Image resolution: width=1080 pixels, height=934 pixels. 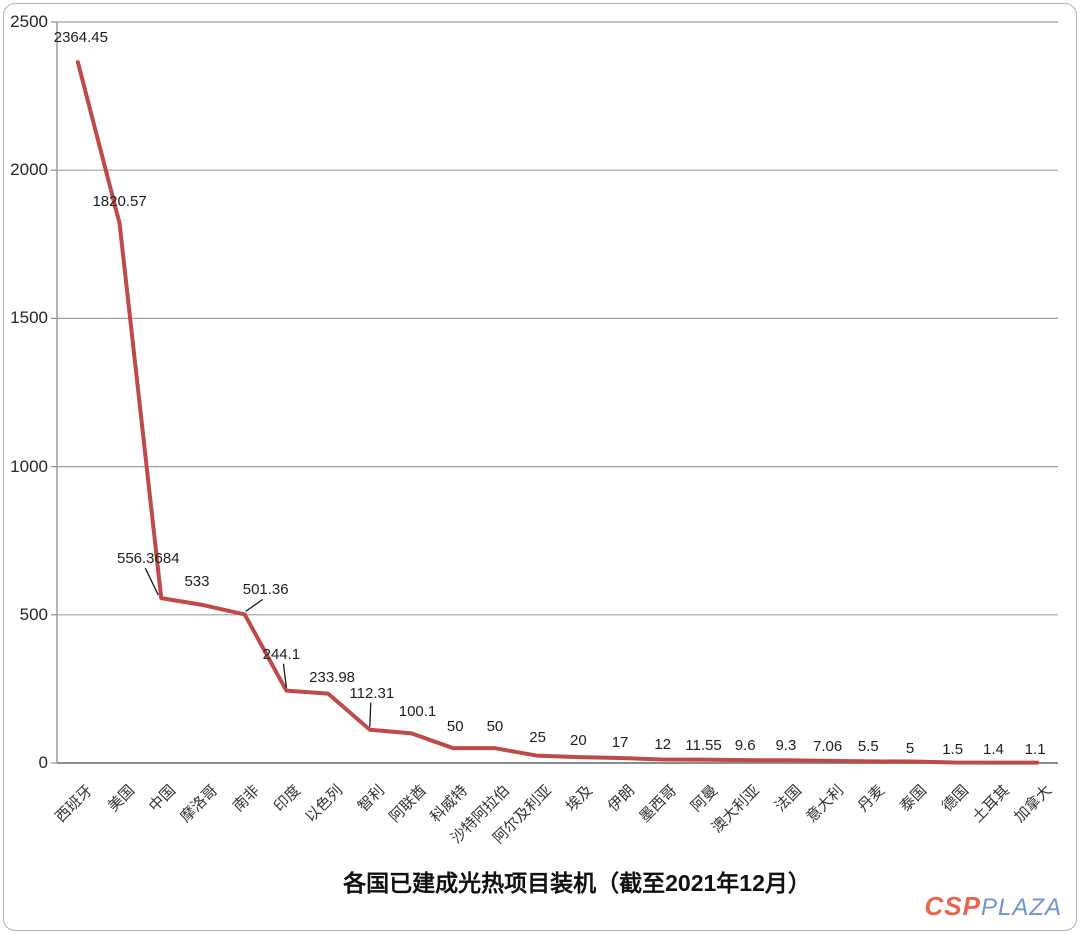 What do you see at coordinates (620, 742) in the screenshot?
I see `data-label: 17` at bounding box center [620, 742].